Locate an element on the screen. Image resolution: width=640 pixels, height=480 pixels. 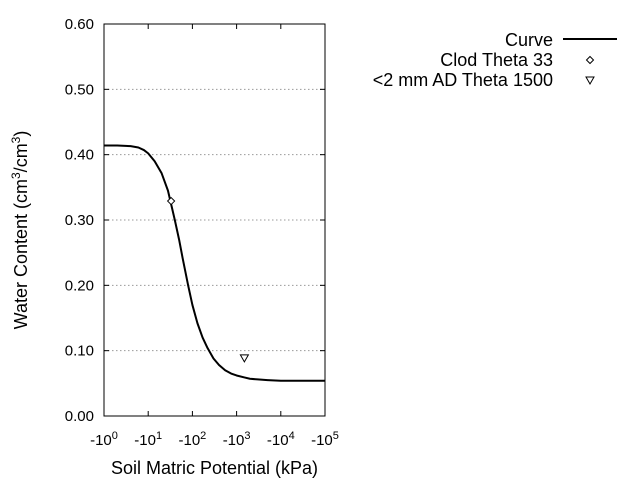
x-tick-label-5: -105 is located at coordinates (325, 439).